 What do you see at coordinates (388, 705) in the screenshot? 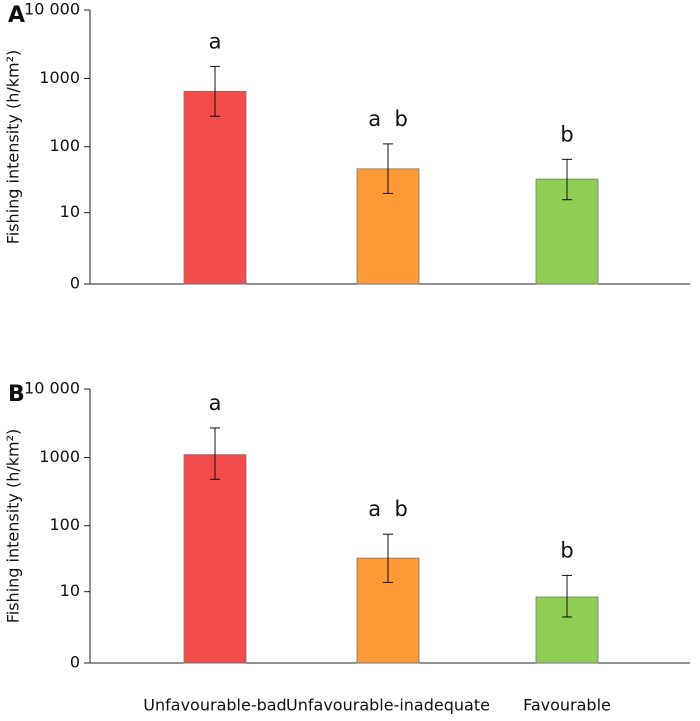
I see `x-tick-label: Unfavourable-inadequate` at bounding box center [388, 705].